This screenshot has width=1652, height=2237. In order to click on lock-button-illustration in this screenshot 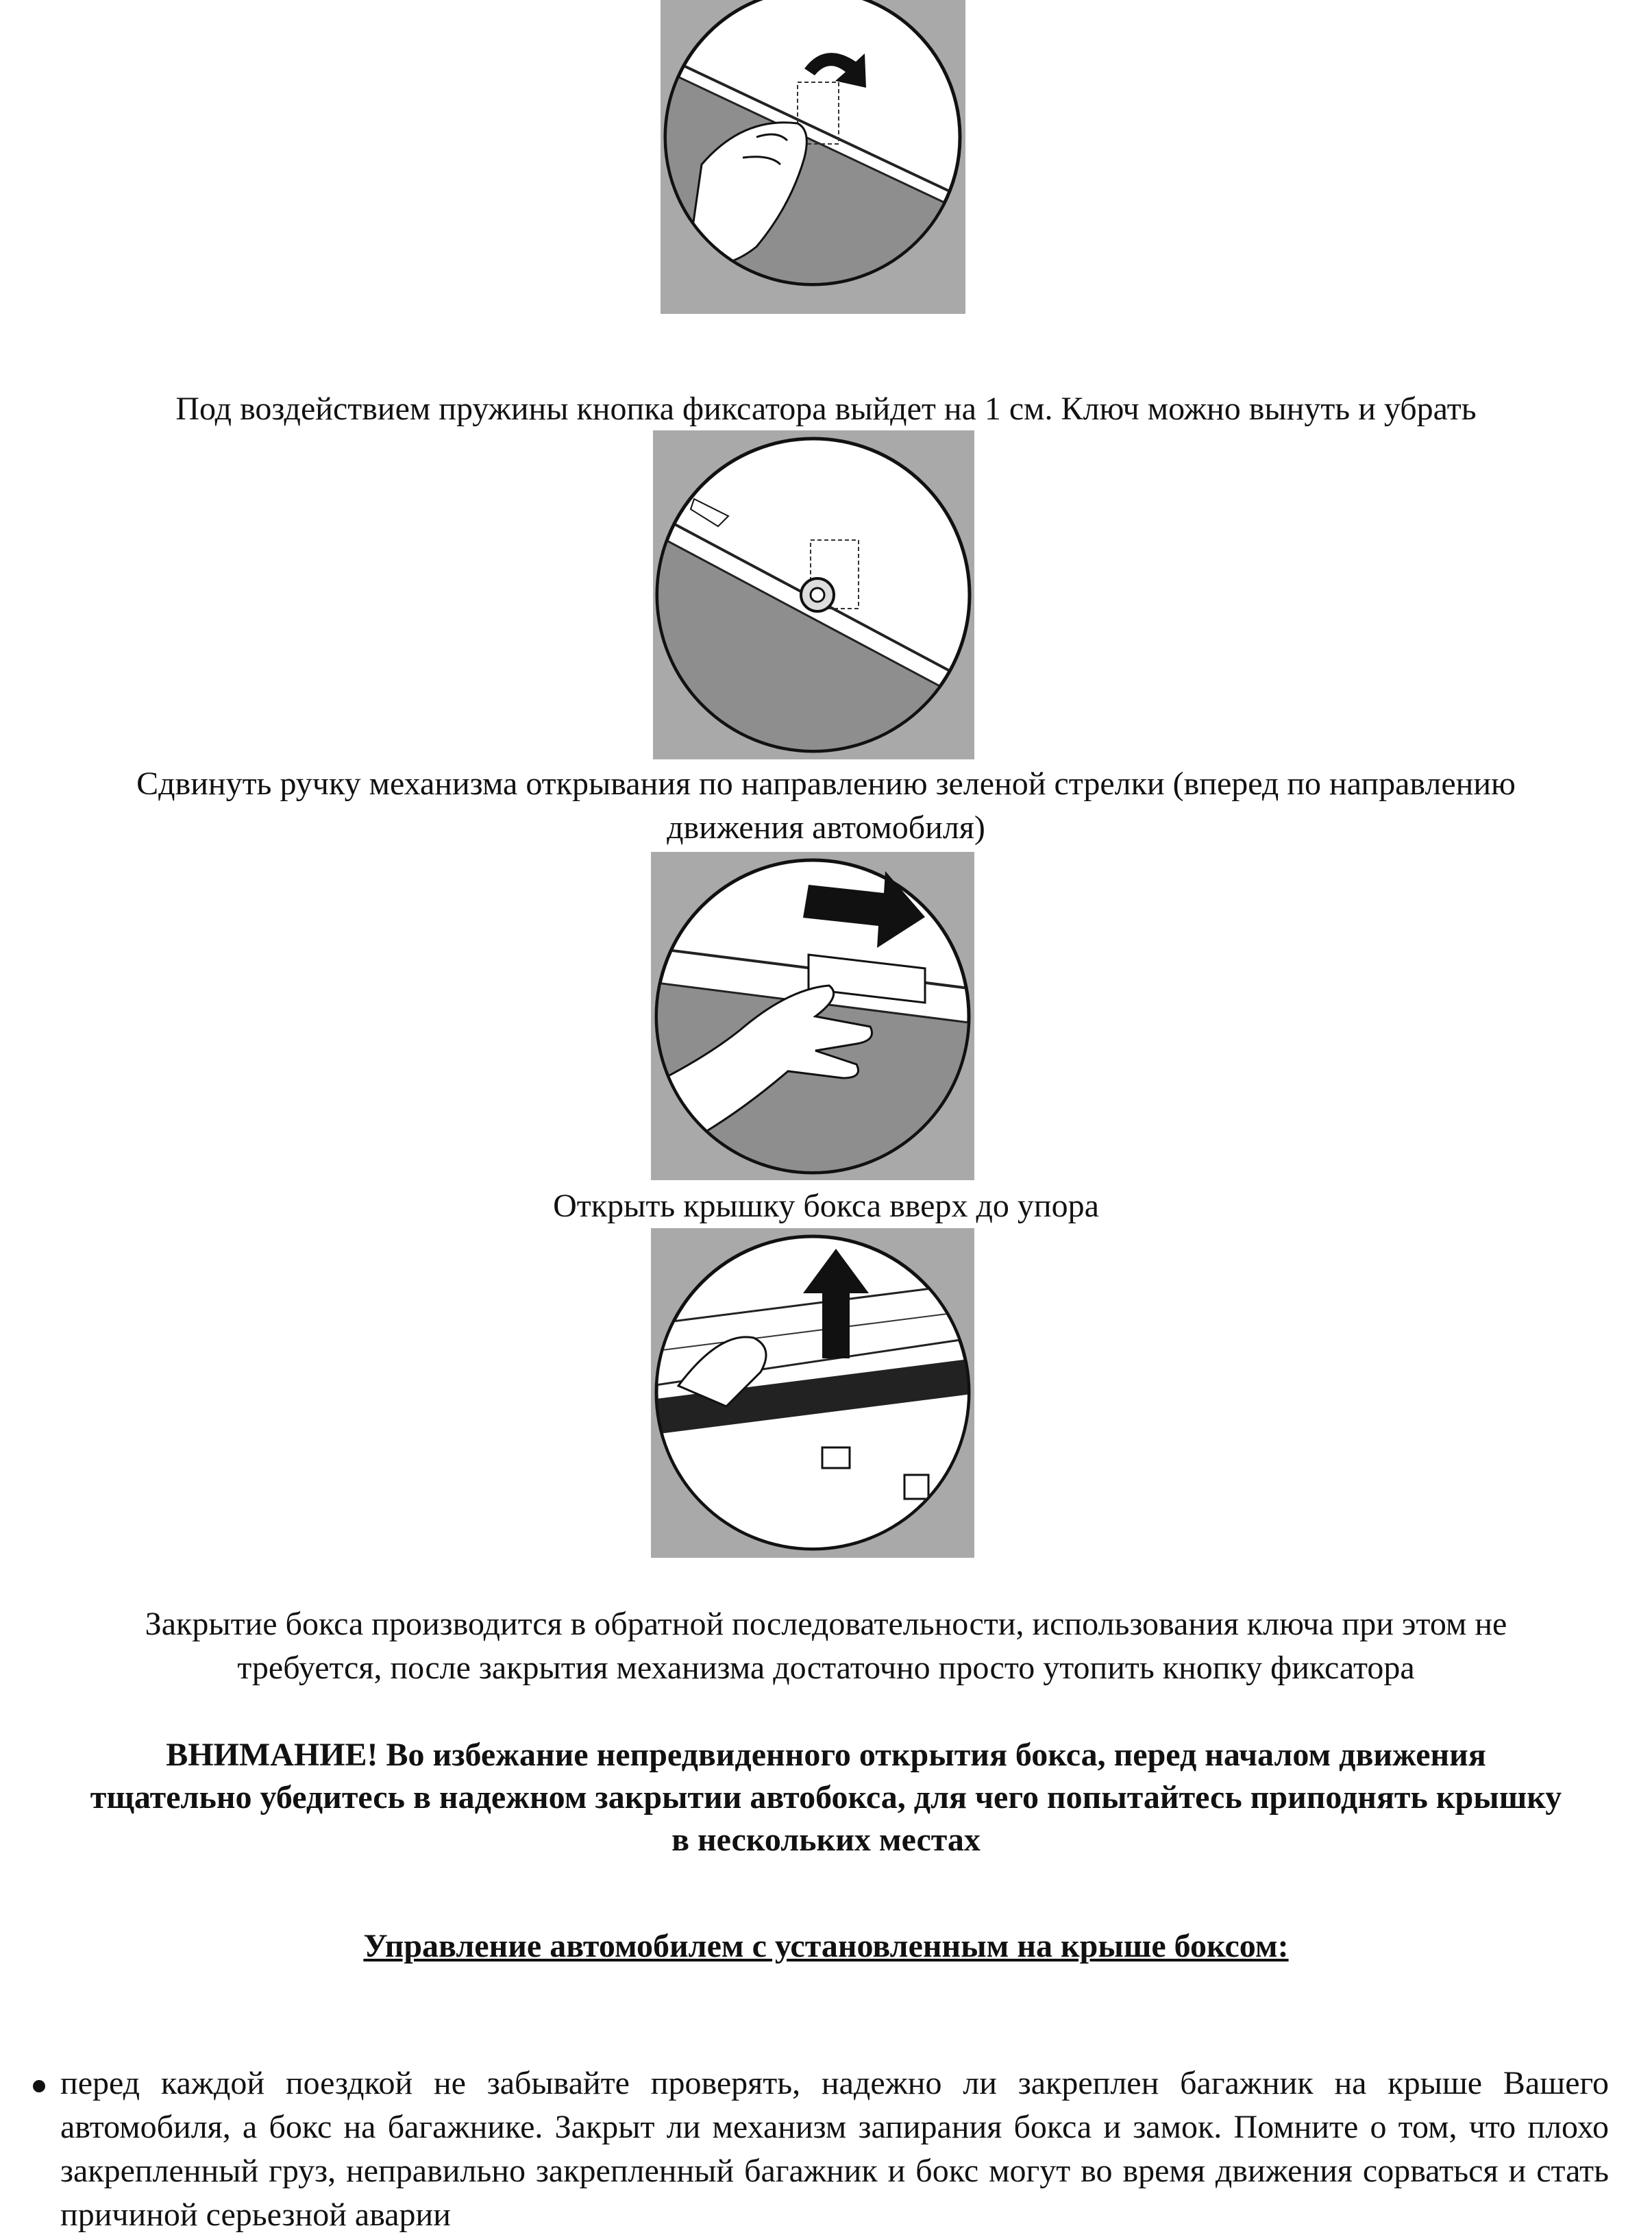, I will do `click(814, 594)`.